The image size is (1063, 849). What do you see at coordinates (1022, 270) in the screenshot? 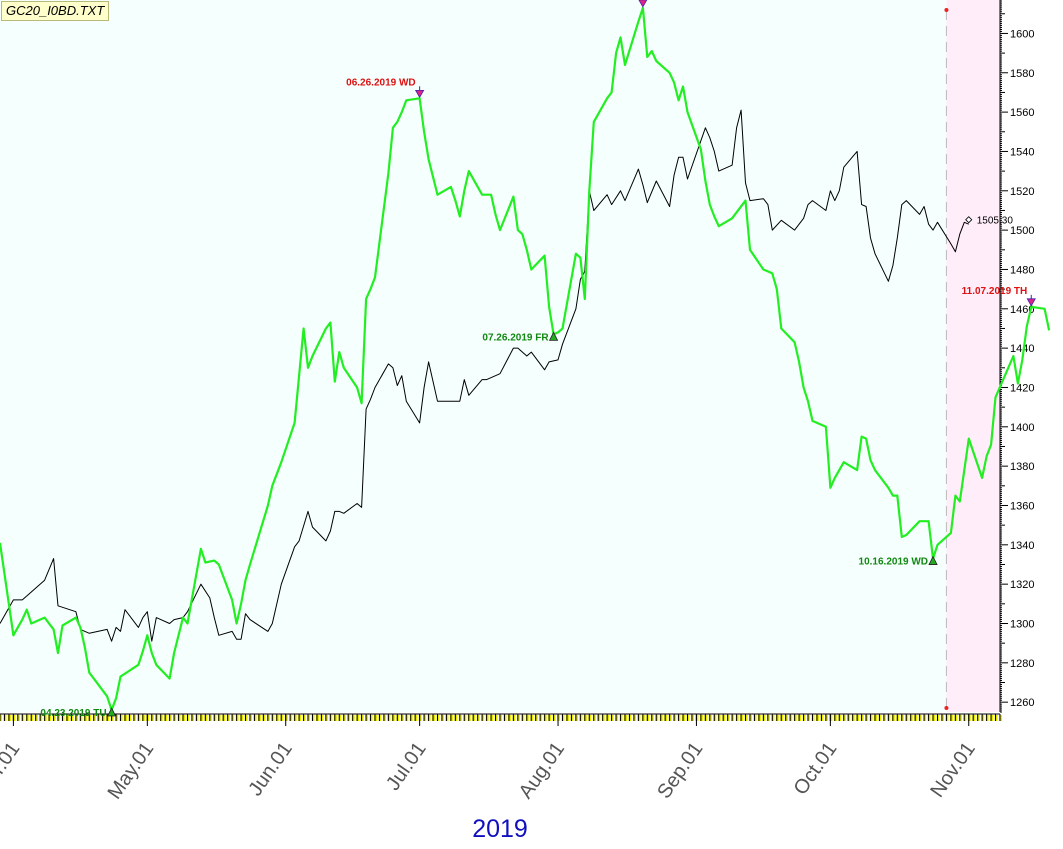
I see `y-tick-label: 1480` at bounding box center [1022, 270].